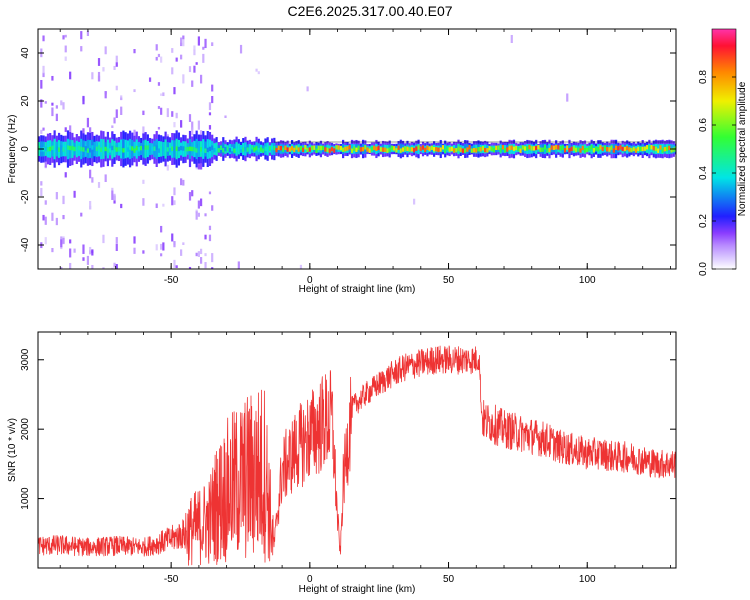  I want to click on colorbar-label: Normalized spectral amplitude, so click(742, 148).